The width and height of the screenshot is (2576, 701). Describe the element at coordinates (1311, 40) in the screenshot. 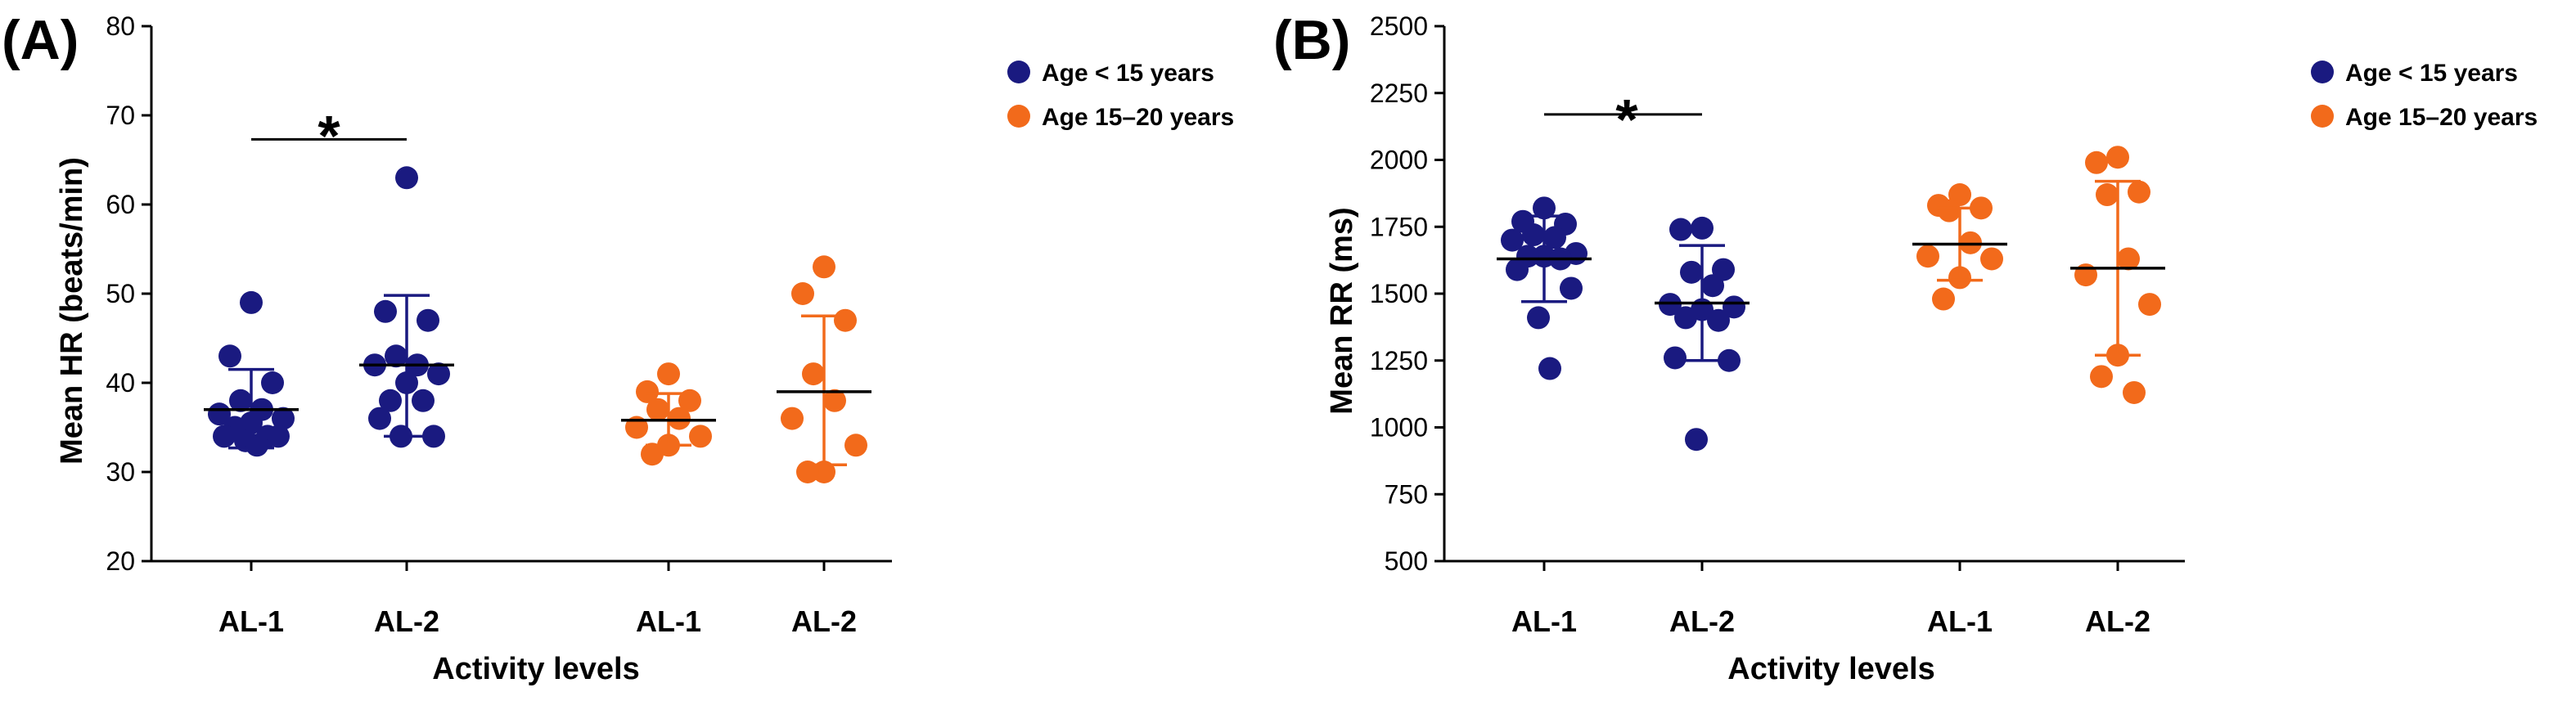

I see `panel-b-label: (B)` at that location.